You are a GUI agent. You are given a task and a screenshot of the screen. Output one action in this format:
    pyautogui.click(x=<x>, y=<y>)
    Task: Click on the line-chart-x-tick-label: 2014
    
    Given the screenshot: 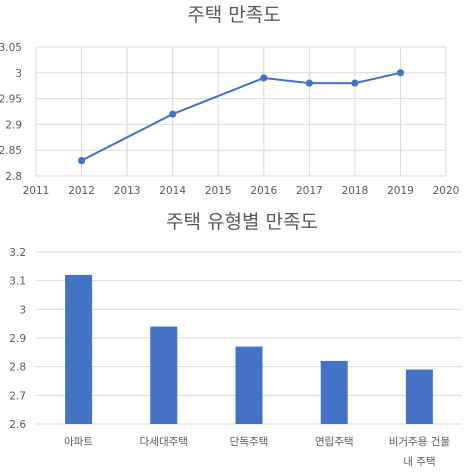 What is the action you would take?
    pyautogui.click(x=172, y=191)
    